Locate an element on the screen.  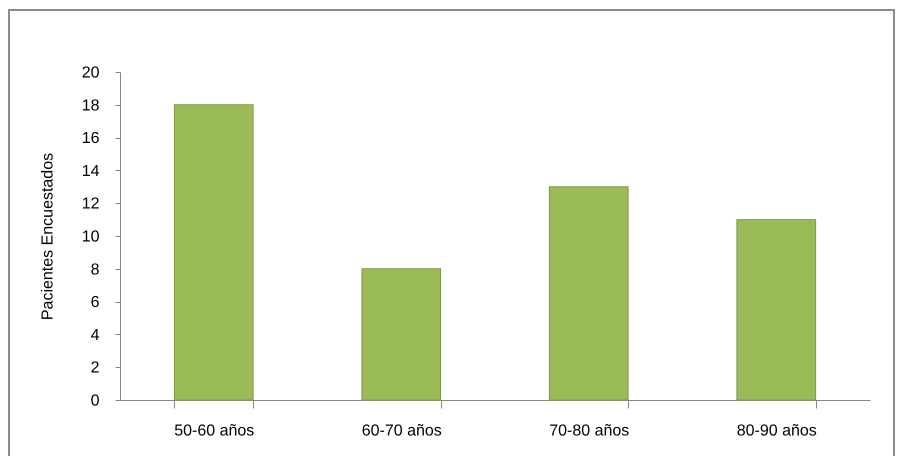
y-tick-label: 0 is located at coordinates (95, 401).